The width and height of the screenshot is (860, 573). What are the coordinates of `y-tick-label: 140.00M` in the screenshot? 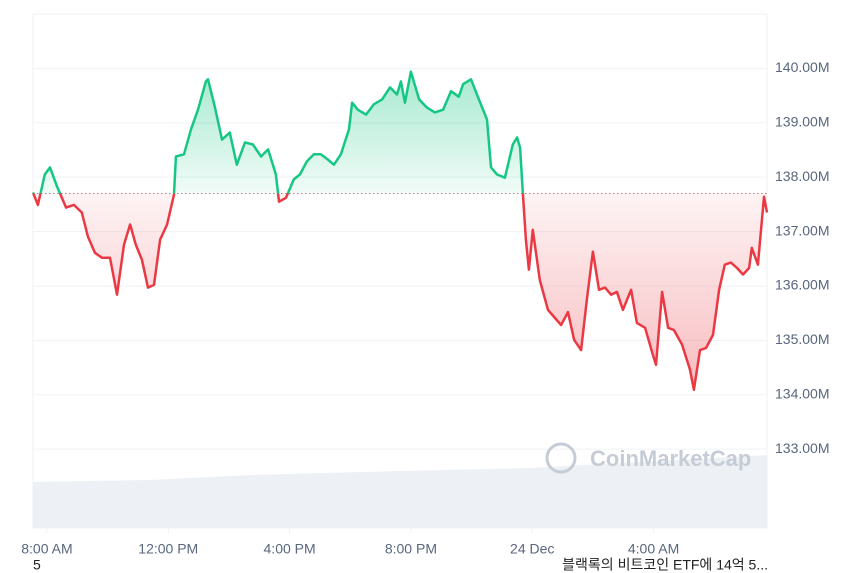 It's located at (802, 67).